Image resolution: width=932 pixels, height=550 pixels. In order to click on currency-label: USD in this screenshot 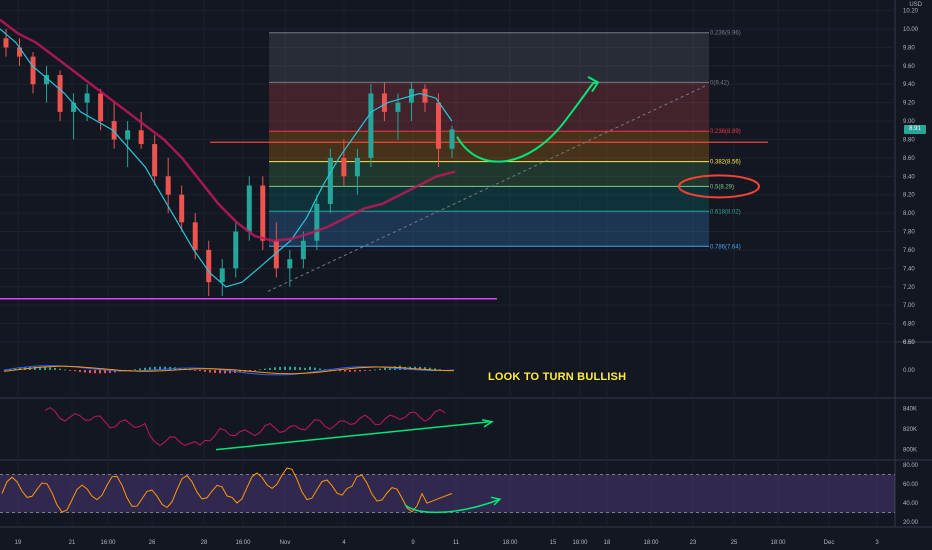, I will do `click(915, 5)`.